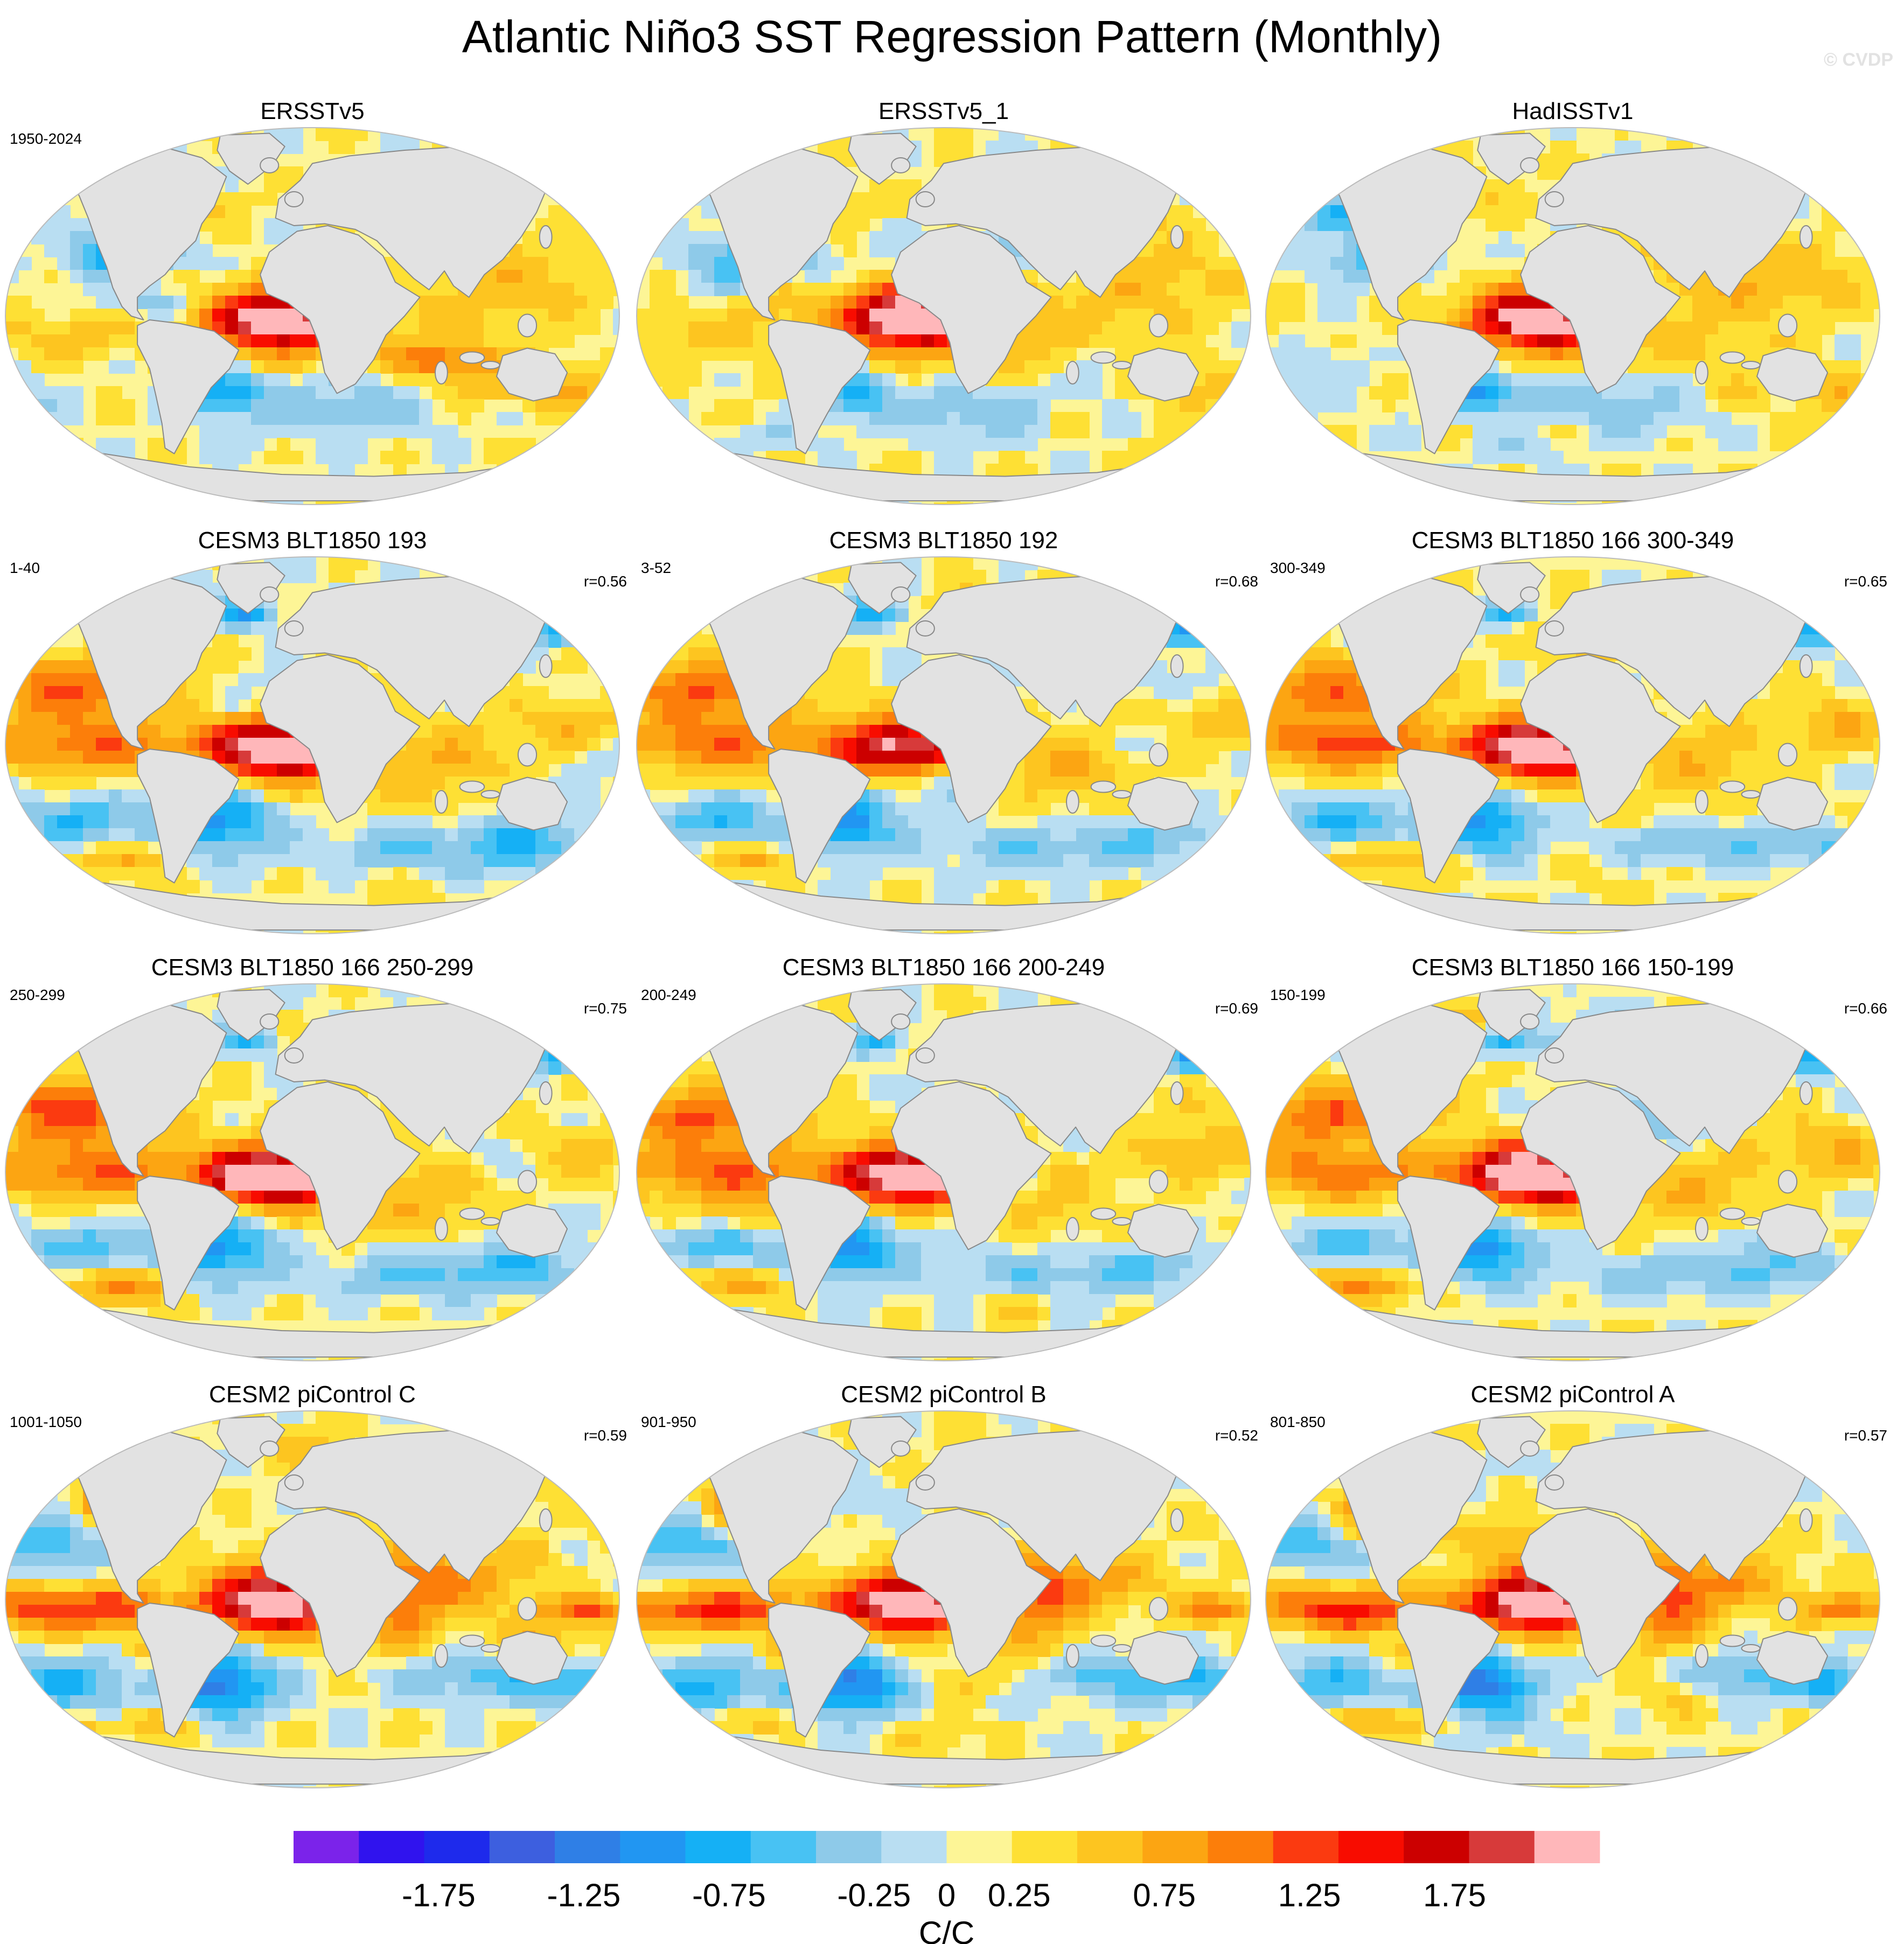 The width and height of the screenshot is (1904, 1944). What do you see at coordinates (1573, 111) in the screenshot?
I see `panel-title: HadISSTv1` at bounding box center [1573, 111].